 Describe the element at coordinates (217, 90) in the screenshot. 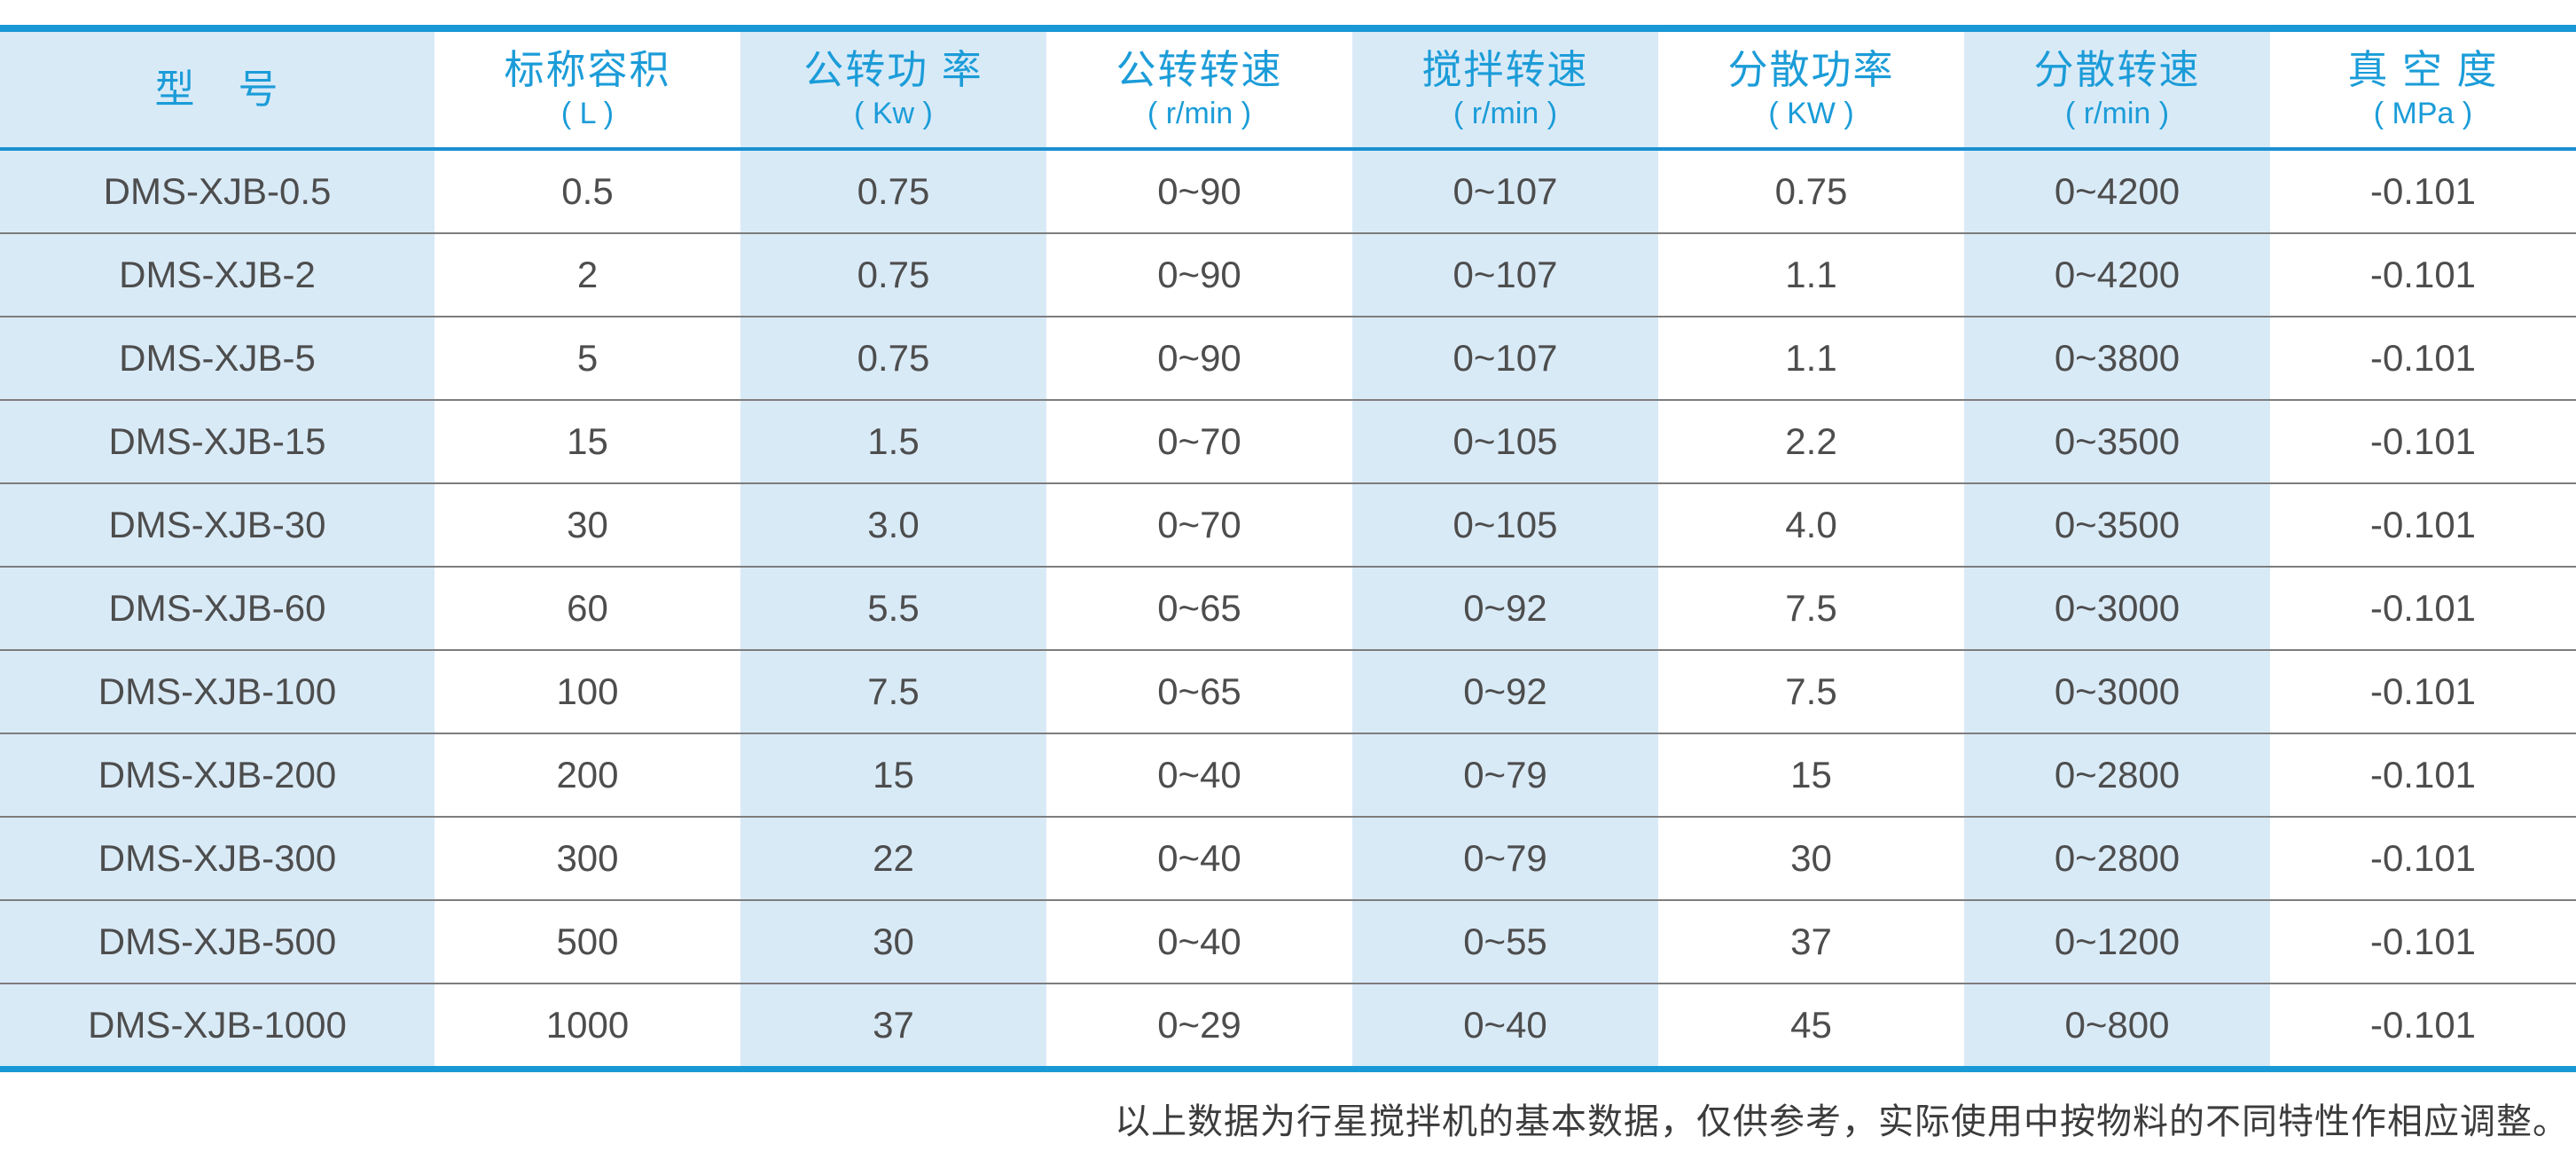

I see `column-title: 型 号` at that location.